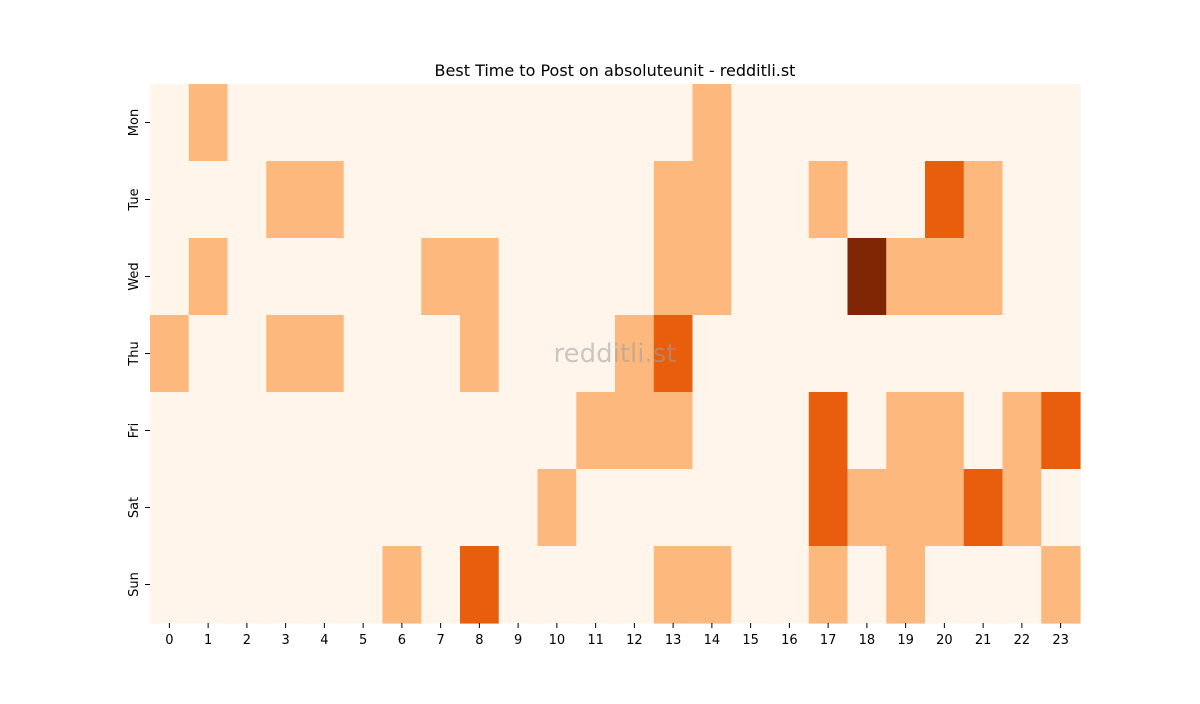  Describe the element at coordinates (867, 640) in the screenshot. I see `x-tick-label: 18` at that location.